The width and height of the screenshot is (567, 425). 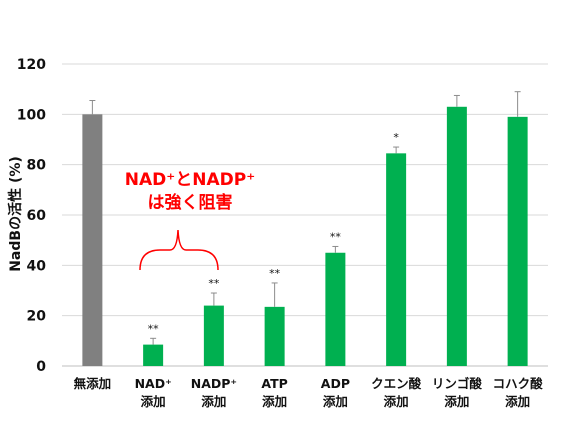 What do you see at coordinates (93, 383) in the screenshot?
I see `category-label: 無添加` at bounding box center [93, 383].